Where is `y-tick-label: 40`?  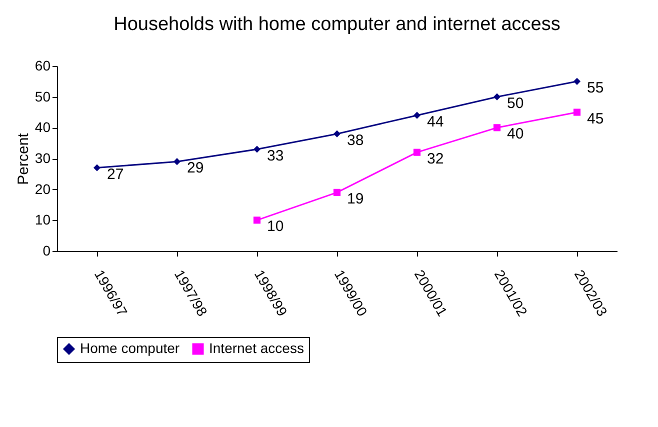 y-tick-label: 40 is located at coordinates (42, 127).